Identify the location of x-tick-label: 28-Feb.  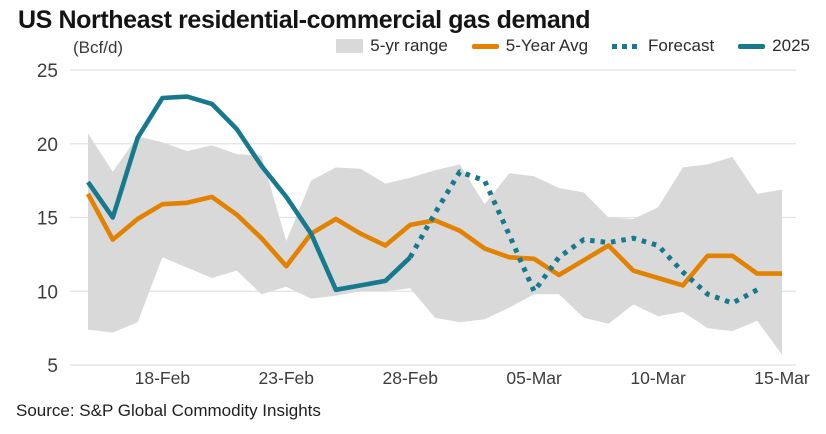
(409, 378).